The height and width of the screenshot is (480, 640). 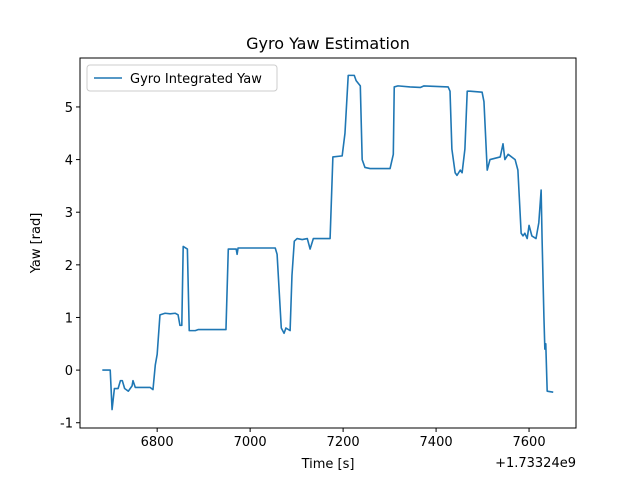 What do you see at coordinates (343, 442) in the screenshot?
I see `x-tick-label: 7200` at bounding box center [343, 442].